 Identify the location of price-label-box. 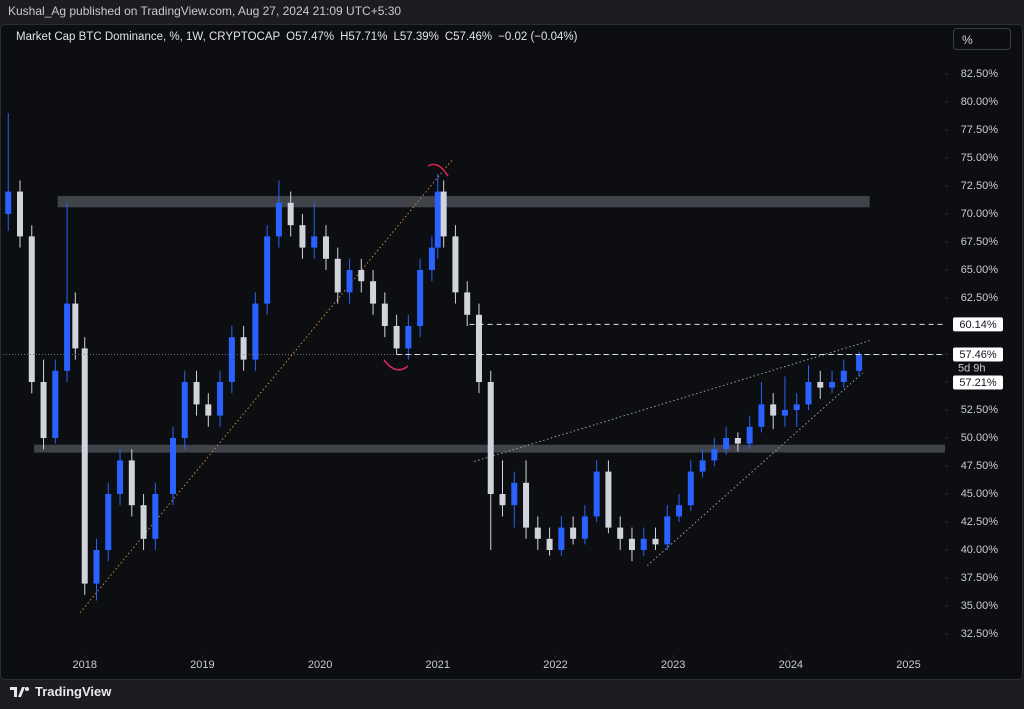
(978, 324).